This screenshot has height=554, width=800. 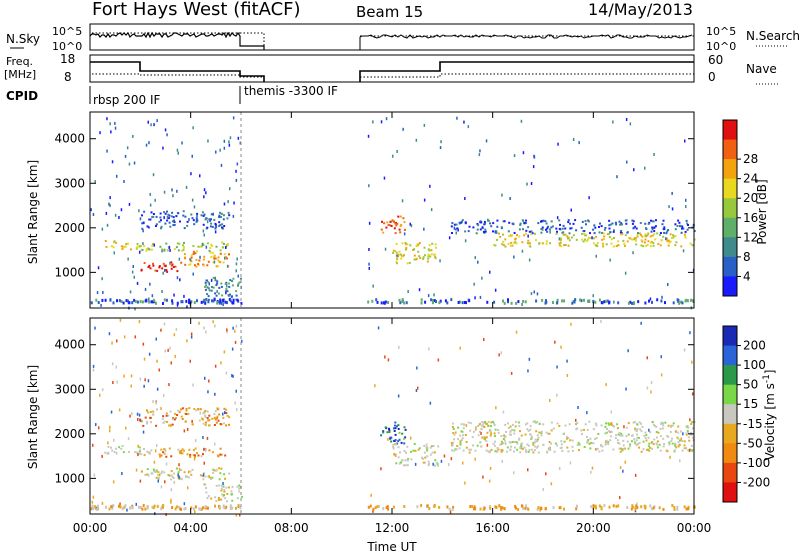 I want to click on x-tick-label: 16:00, so click(x=492, y=528).